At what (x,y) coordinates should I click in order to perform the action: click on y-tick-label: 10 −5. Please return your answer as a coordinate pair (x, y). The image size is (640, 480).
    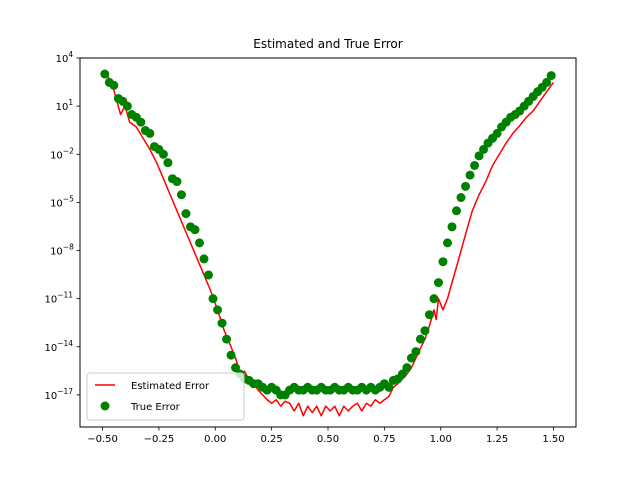
    Looking at the image, I should click on (62, 201).